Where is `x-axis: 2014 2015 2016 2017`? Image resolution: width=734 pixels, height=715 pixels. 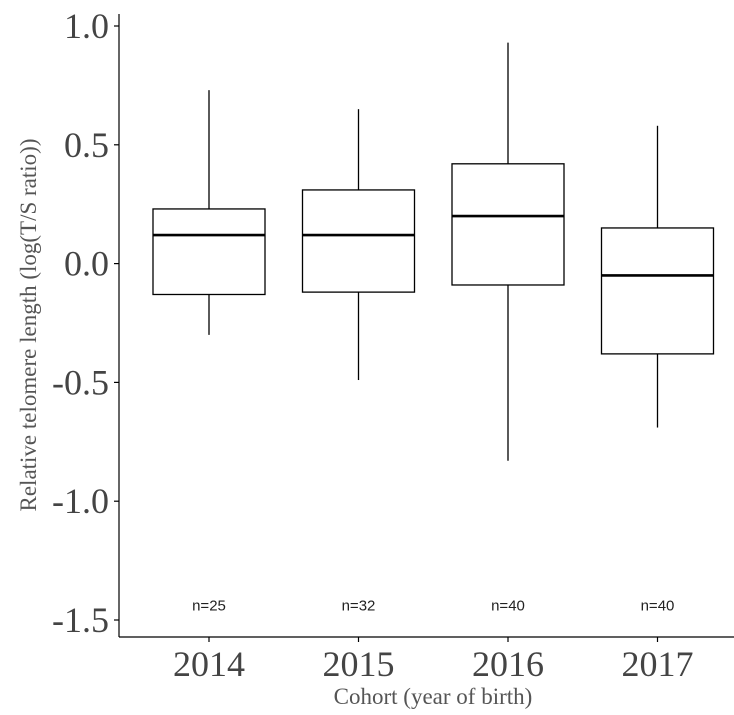
x-axis: 2014 2015 2016 2017 is located at coordinates (426, 660).